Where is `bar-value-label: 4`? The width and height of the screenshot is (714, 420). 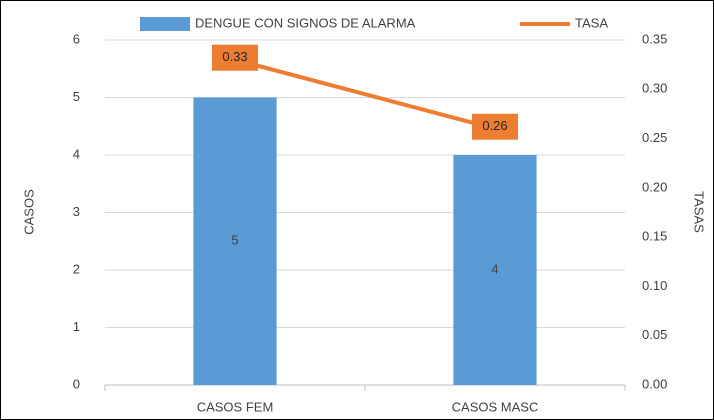
bar-value-label: 4 is located at coordinates (494, 268).